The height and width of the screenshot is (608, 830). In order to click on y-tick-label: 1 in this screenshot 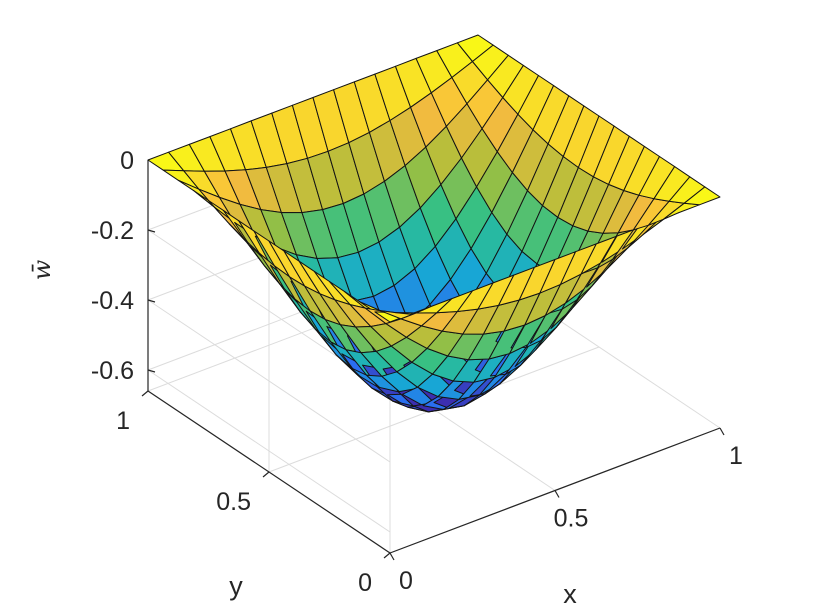, I will do `click(123, 421)`.